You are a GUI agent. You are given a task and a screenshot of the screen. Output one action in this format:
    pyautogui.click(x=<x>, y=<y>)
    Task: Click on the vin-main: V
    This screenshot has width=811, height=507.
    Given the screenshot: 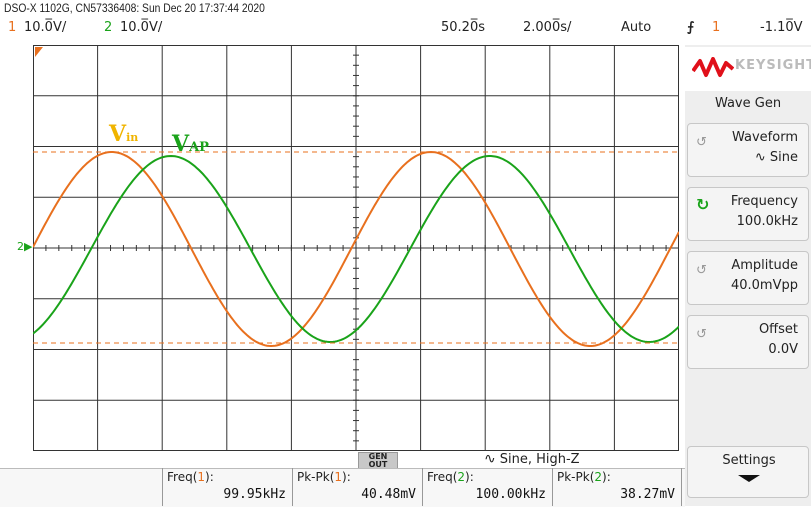 What is the action you would take?
    pyautogui.click(x=118, y=134)
    